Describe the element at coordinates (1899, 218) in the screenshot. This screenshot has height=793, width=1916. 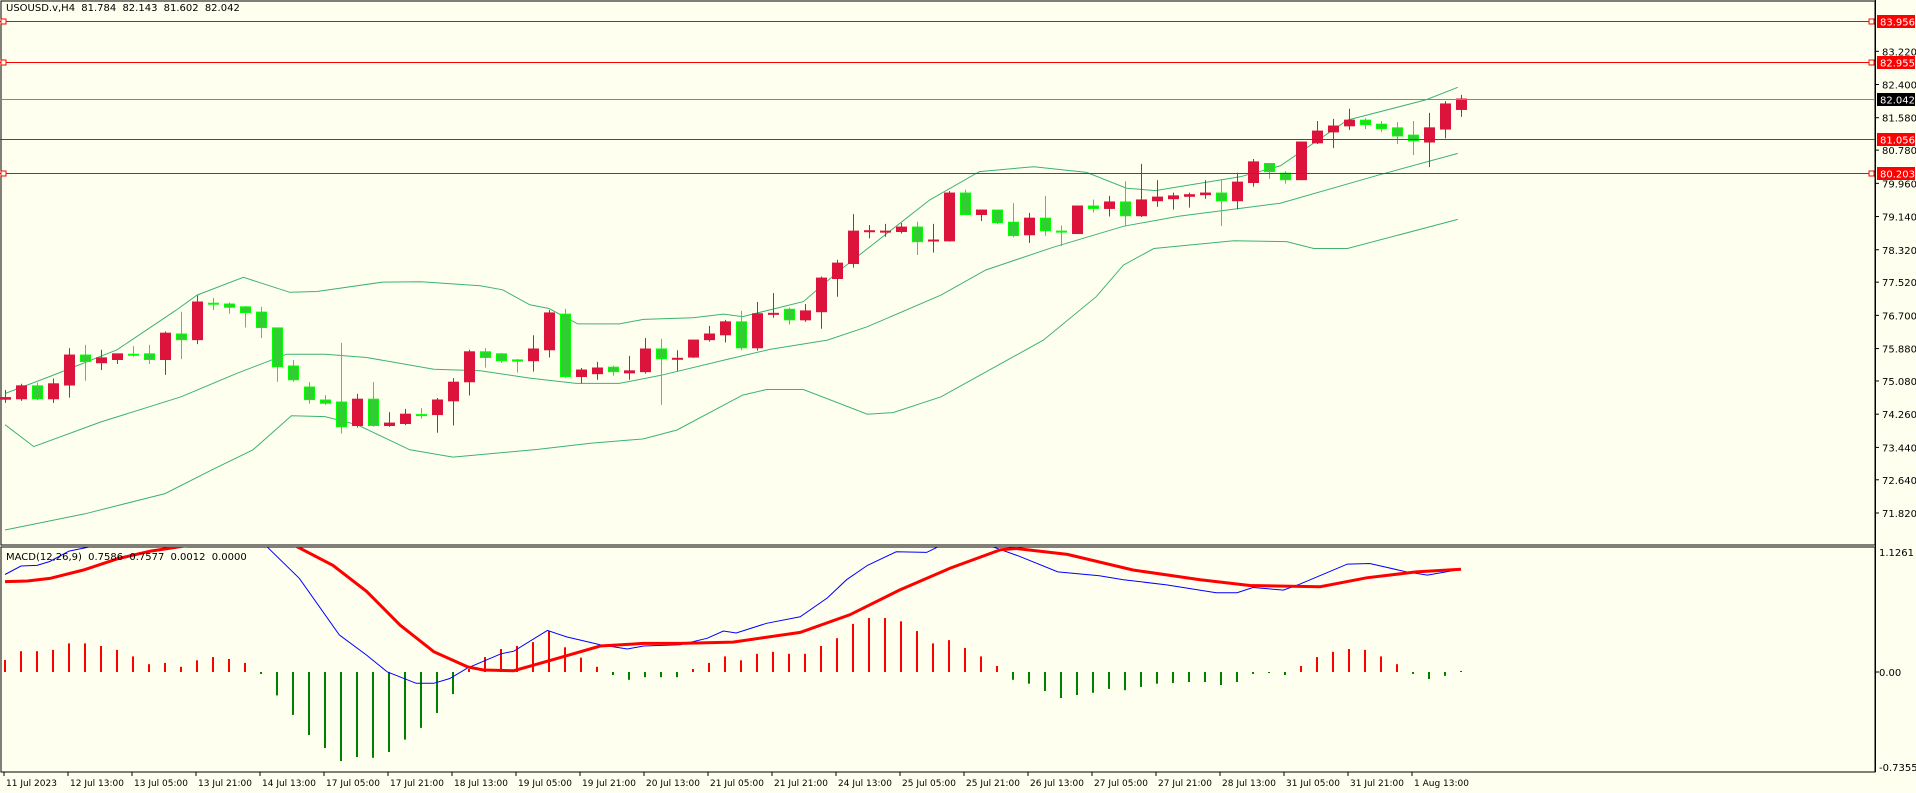
I see `price-tick-label: 79.140` at that location.